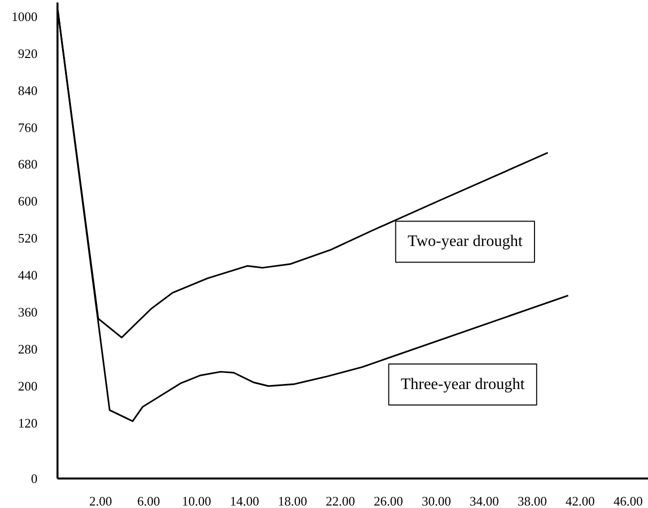  Describe the element at coordinates (28, 53) in the screenshot. I see `y-tick-label: 920` at that location.